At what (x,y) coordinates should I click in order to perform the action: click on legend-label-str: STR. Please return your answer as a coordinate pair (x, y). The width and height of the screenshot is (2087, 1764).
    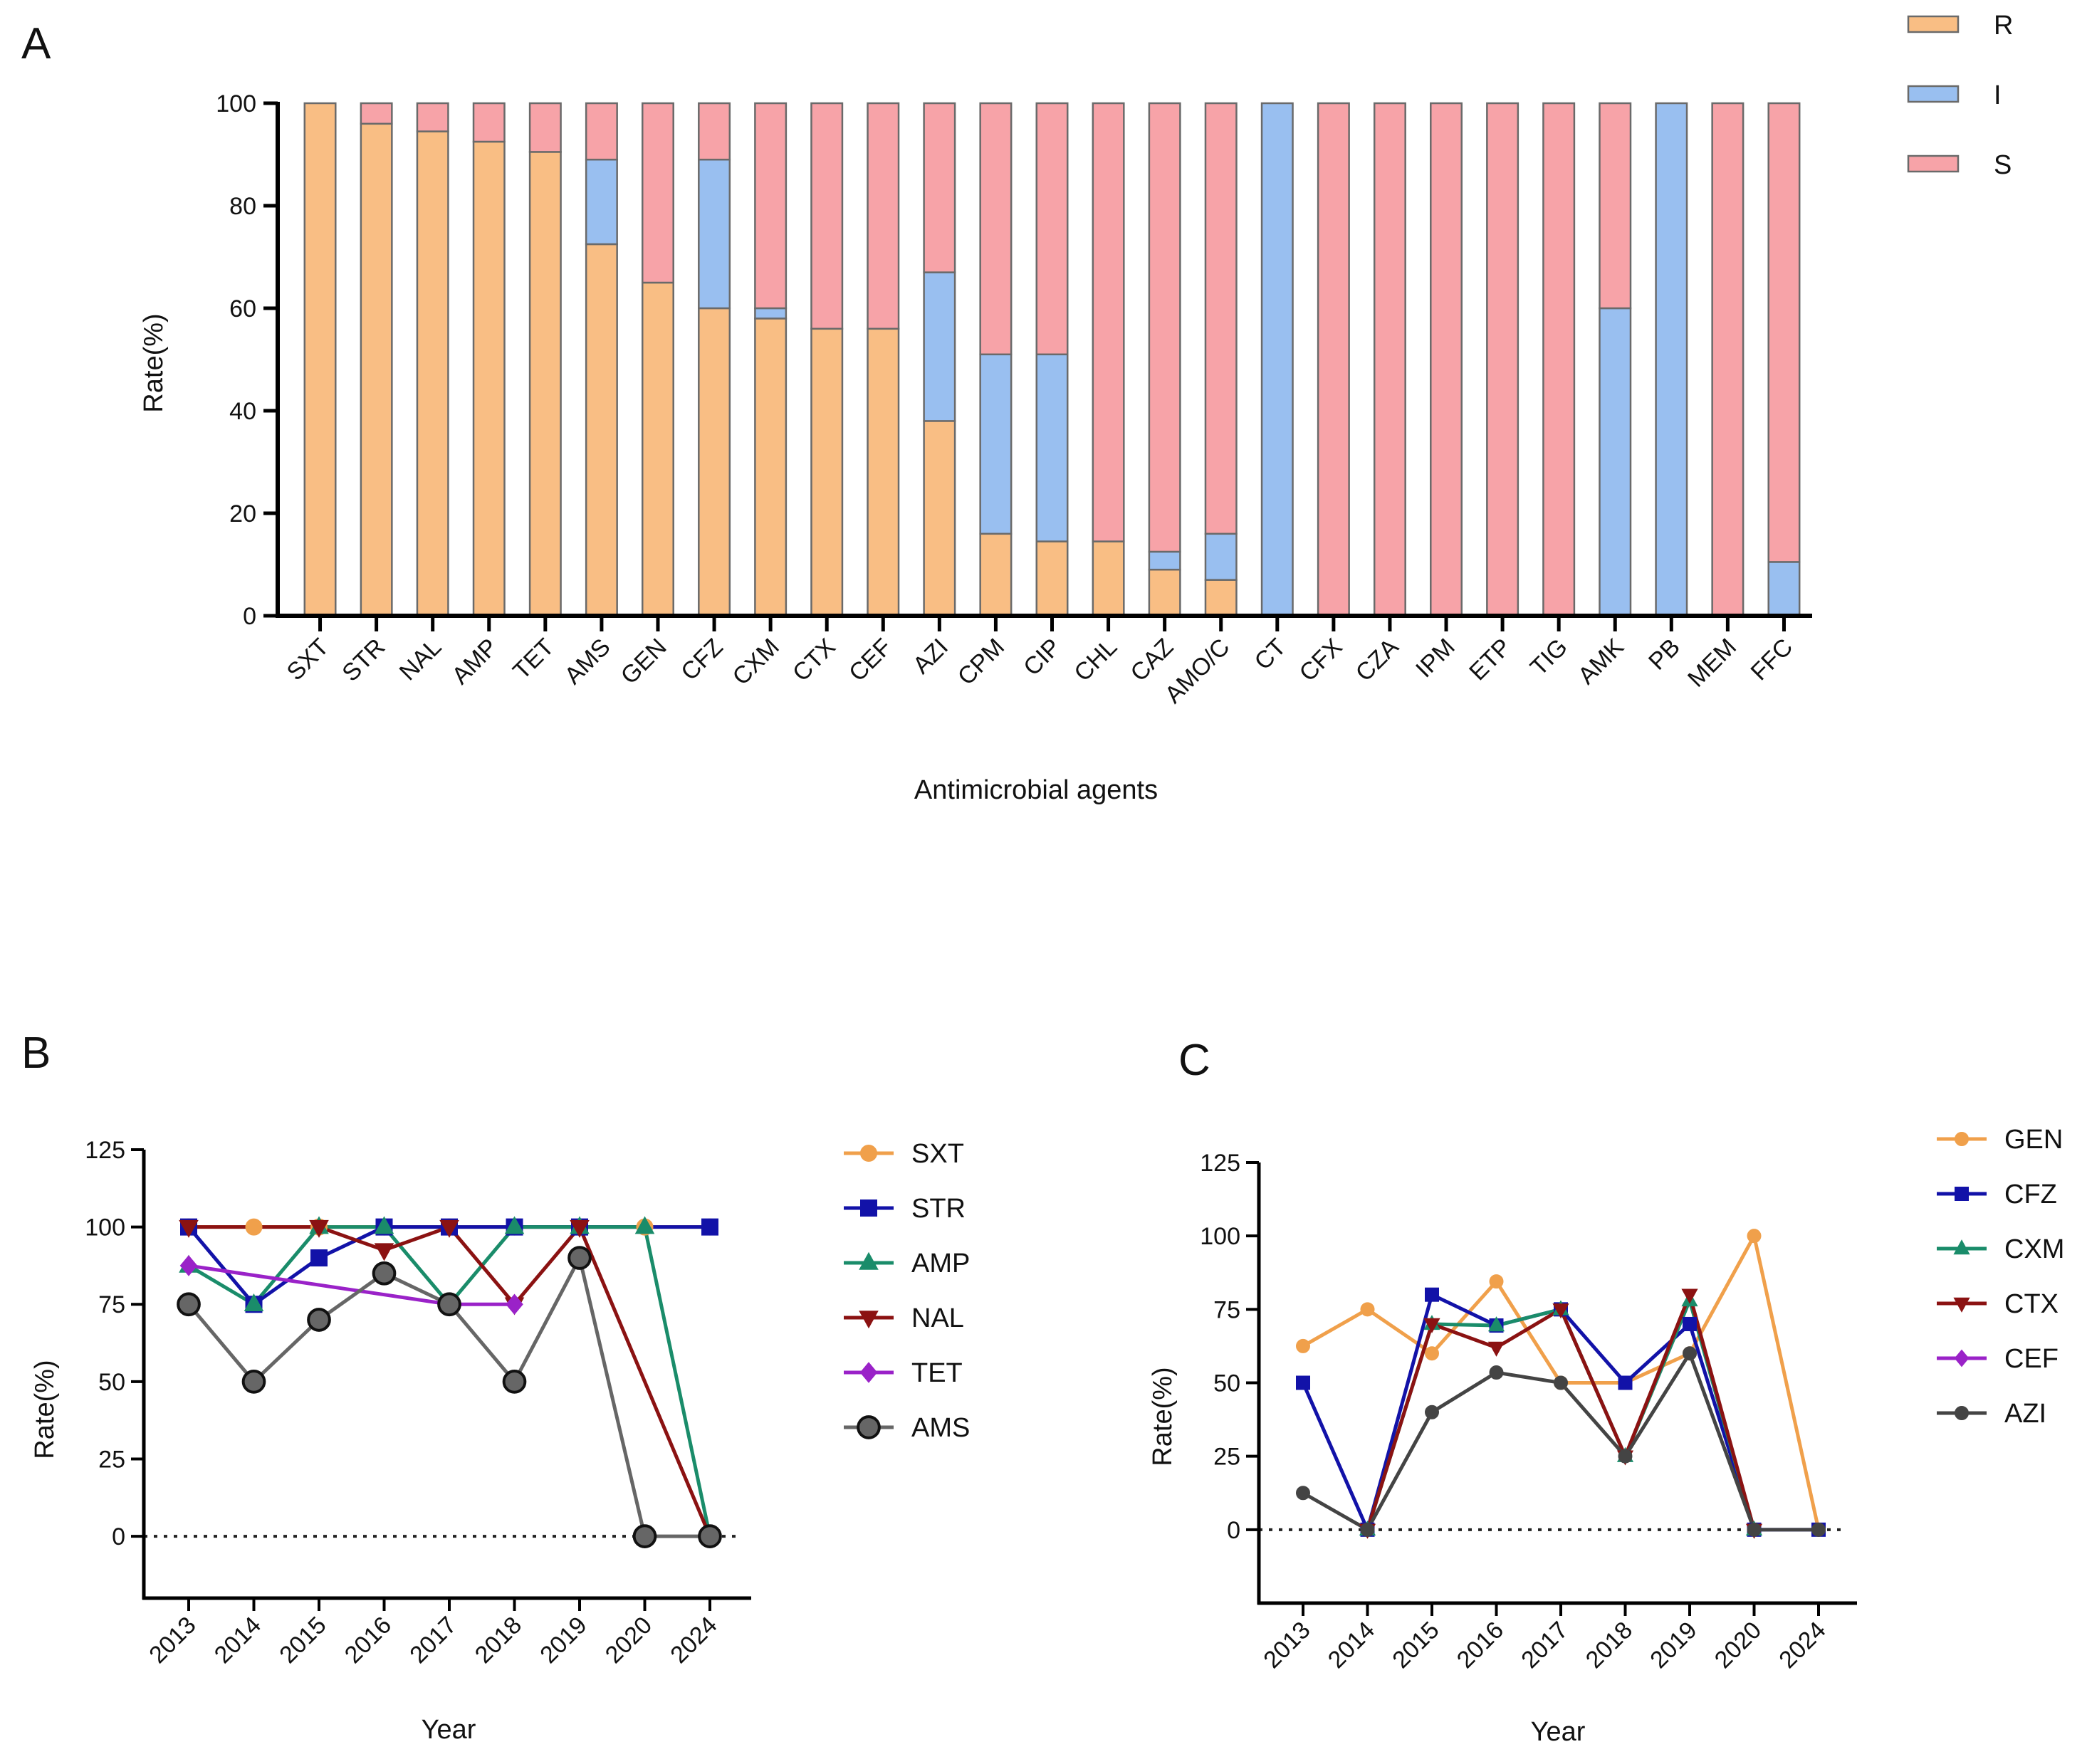
    Looking at the image, I should click on (938, 1209).